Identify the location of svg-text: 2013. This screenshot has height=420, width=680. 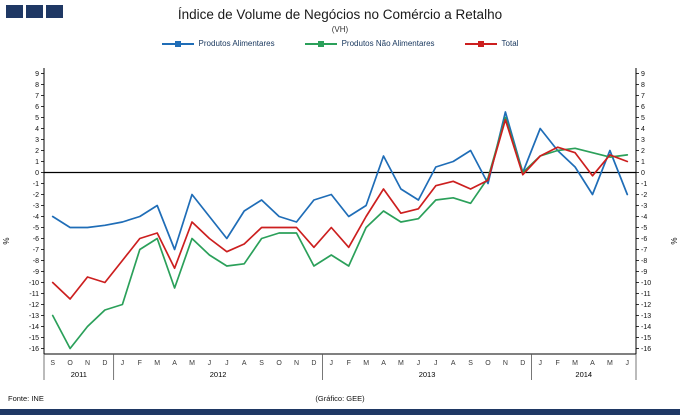
(427, 374).